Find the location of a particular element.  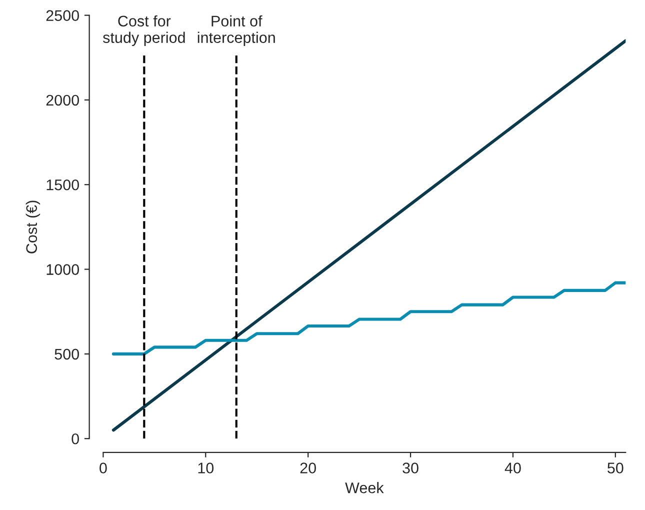

y-tick-label: 1500 is located at coordinates (62, 184).